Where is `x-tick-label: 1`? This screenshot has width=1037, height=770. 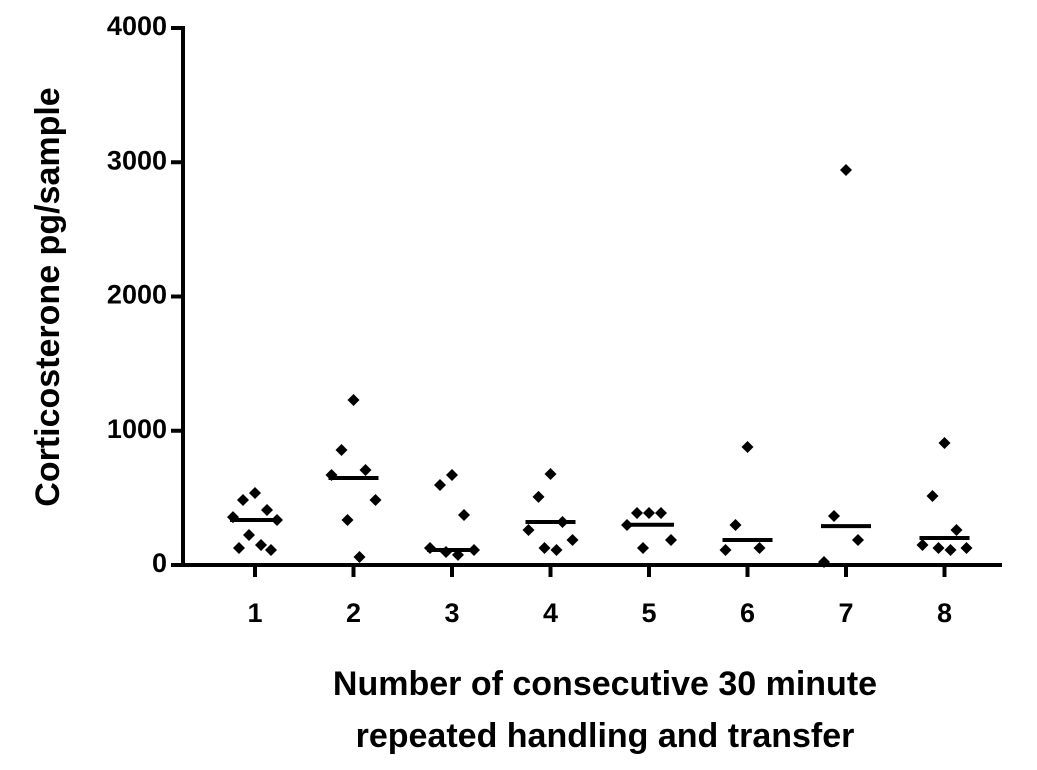 x-tick-label: 1 is located at coordinates (254, 613).